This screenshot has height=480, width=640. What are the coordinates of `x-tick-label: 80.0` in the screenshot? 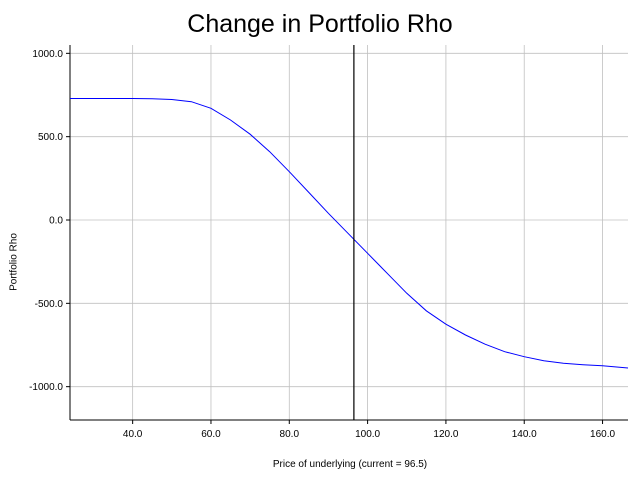 It's located at (290, 434).